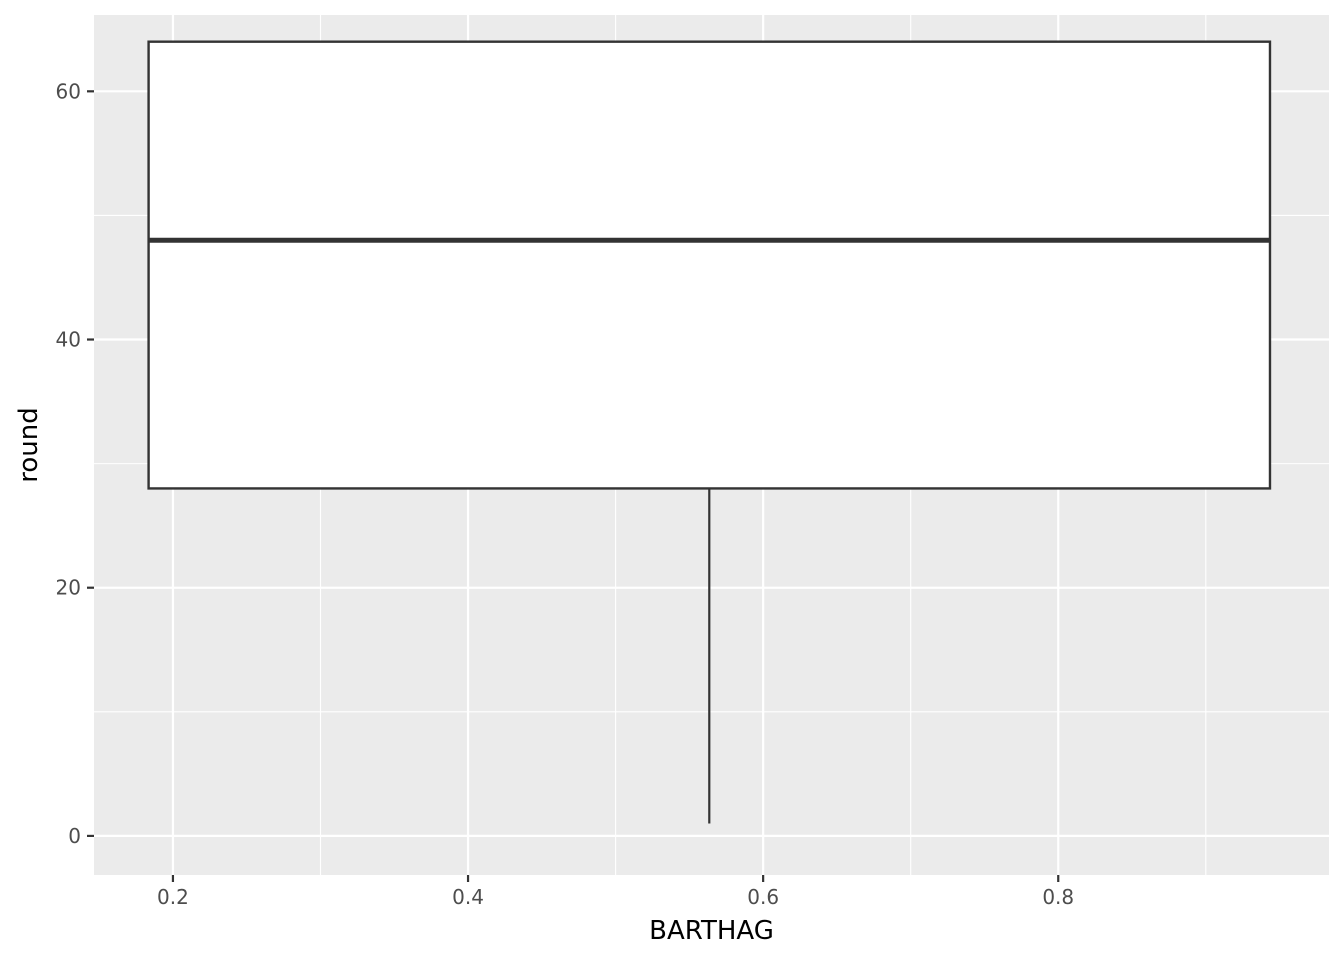 The image size is (1344, 960). What do you see at coordinates (75, 463) in the screenshot?
I see `y-axis: 0 20 40 60` at bounding box center [75, 463].